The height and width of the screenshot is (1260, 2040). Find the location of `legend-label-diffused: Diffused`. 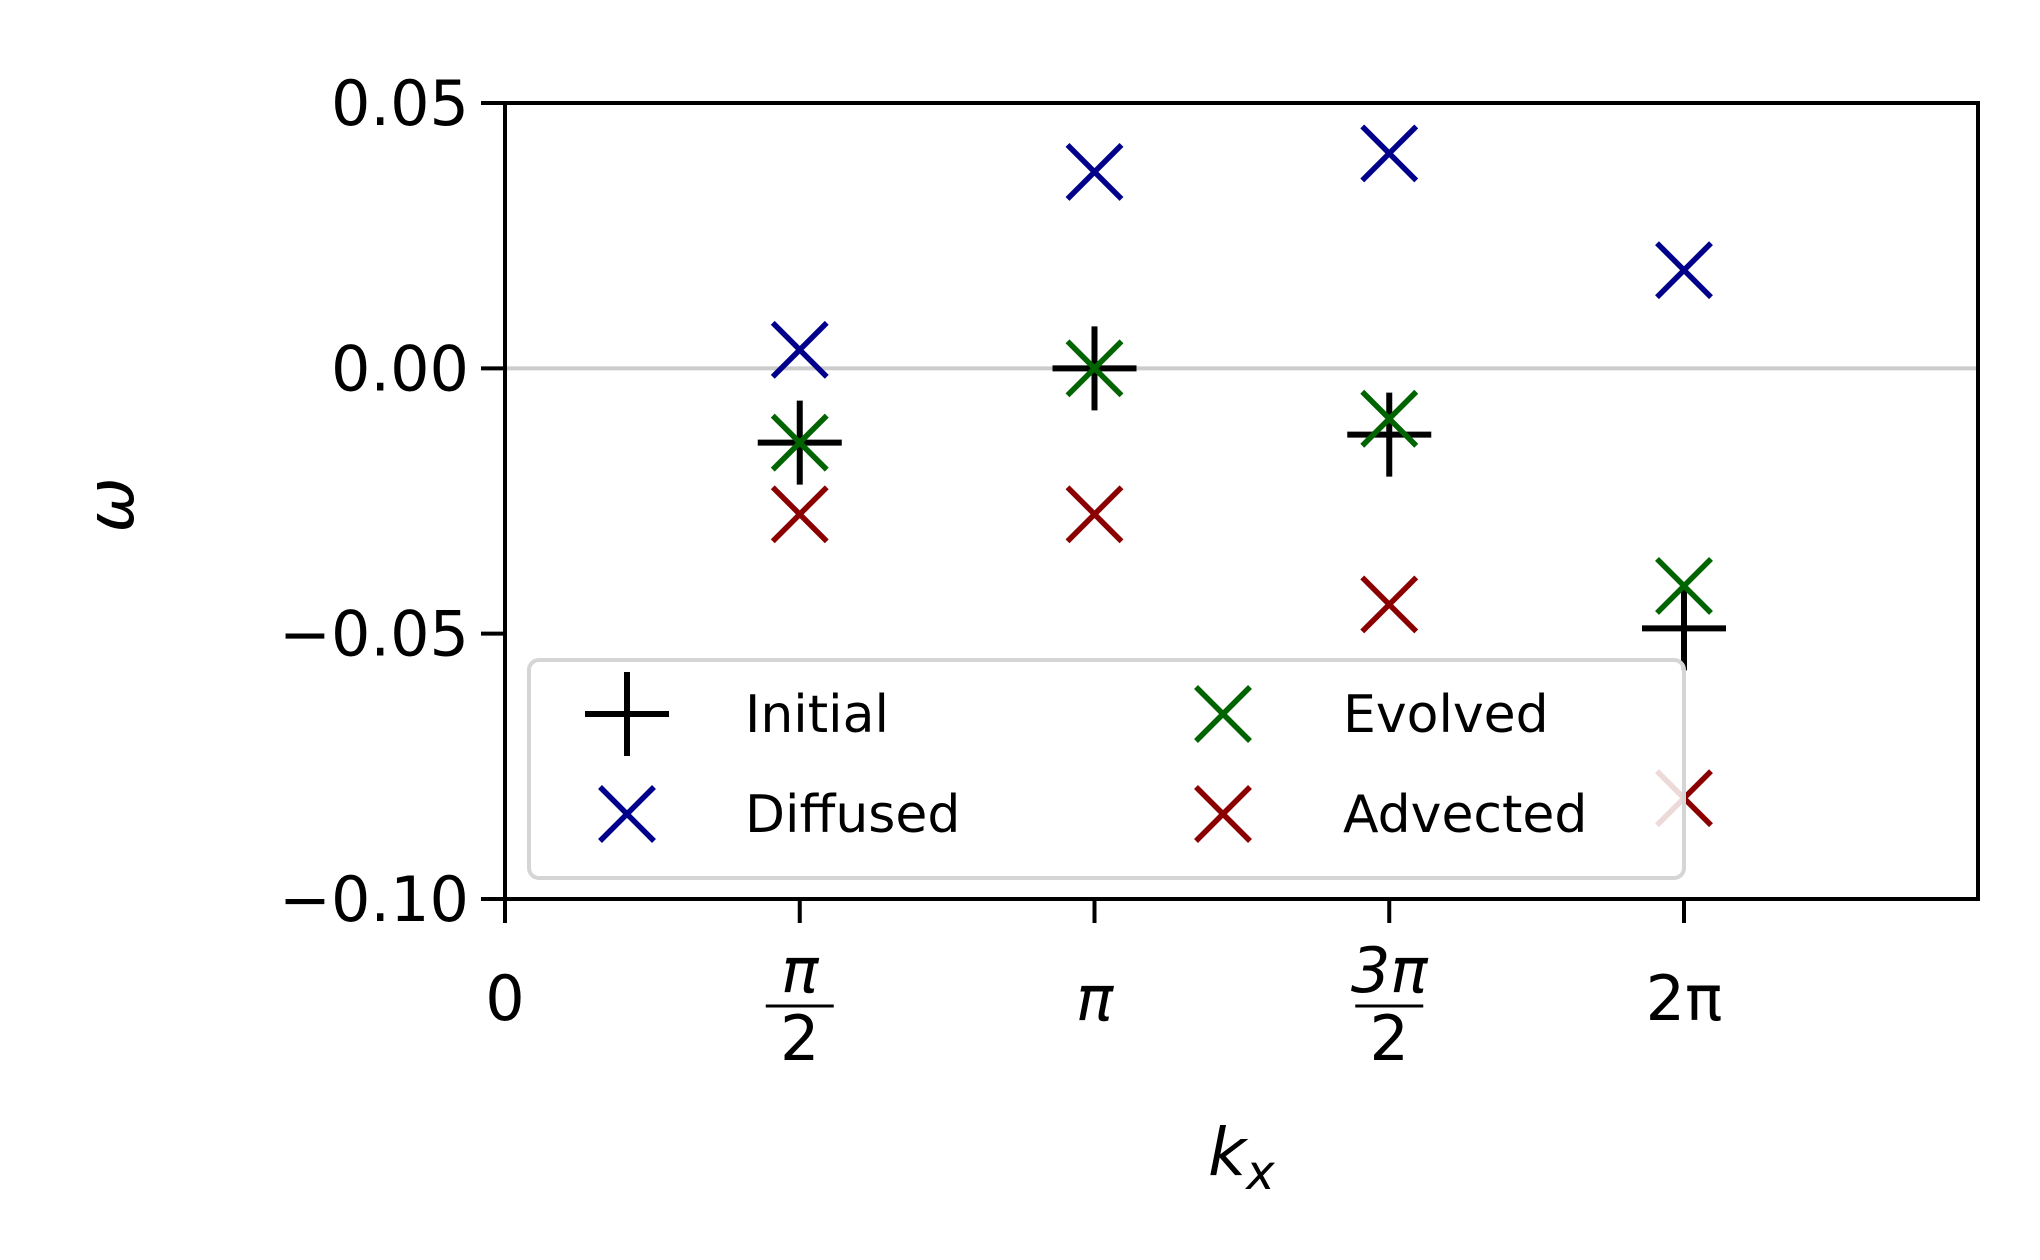

legend-label-diffused: Diffused is located at coordinates (852, 815).